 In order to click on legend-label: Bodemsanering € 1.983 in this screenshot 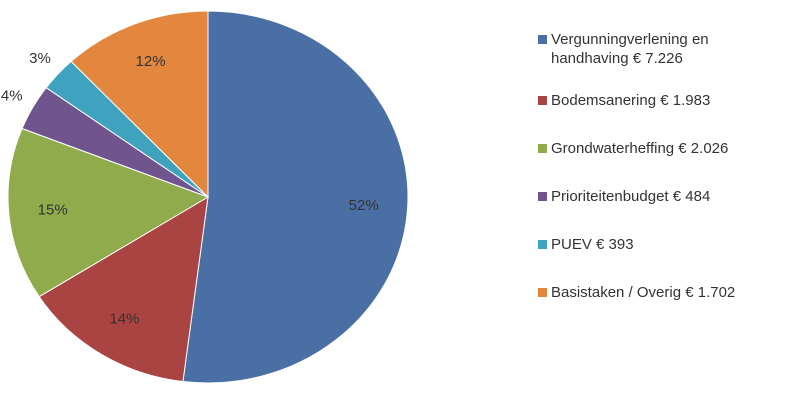, I will do `click(631, 100)`.